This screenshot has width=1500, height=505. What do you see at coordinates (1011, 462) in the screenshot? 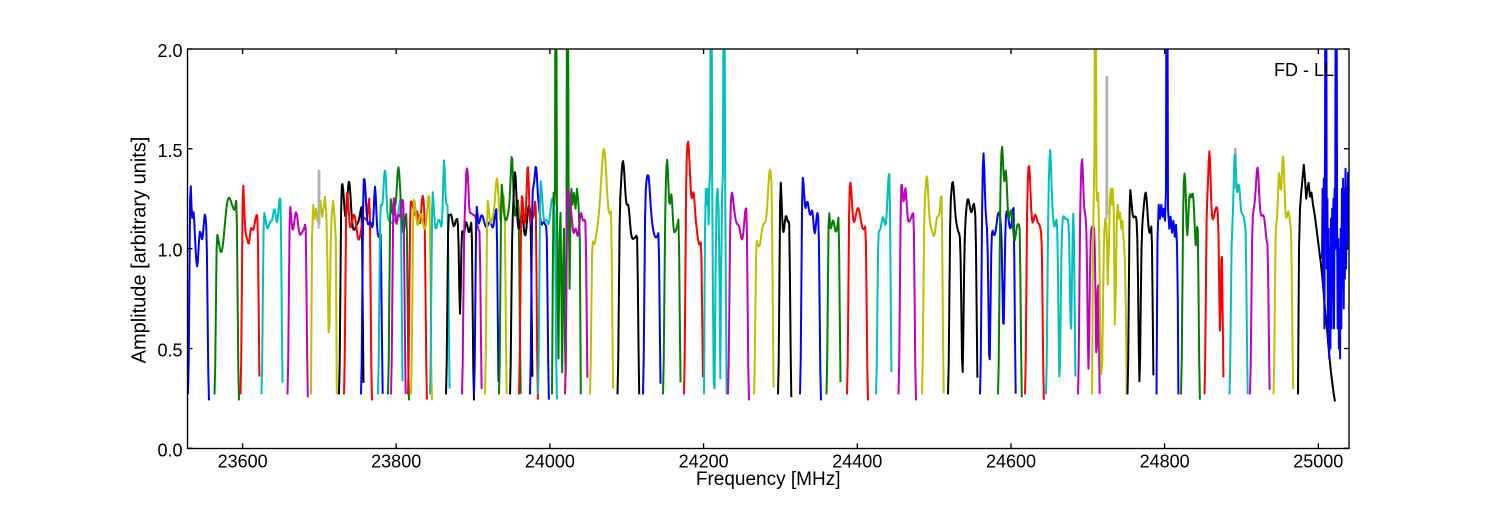
I see `svg-text: 24600` at bounding box center [1011, 462].